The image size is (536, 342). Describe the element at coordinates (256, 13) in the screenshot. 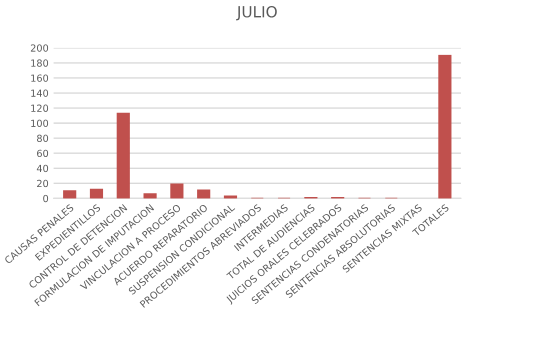

I see `chart-title: JULIO` at that location.